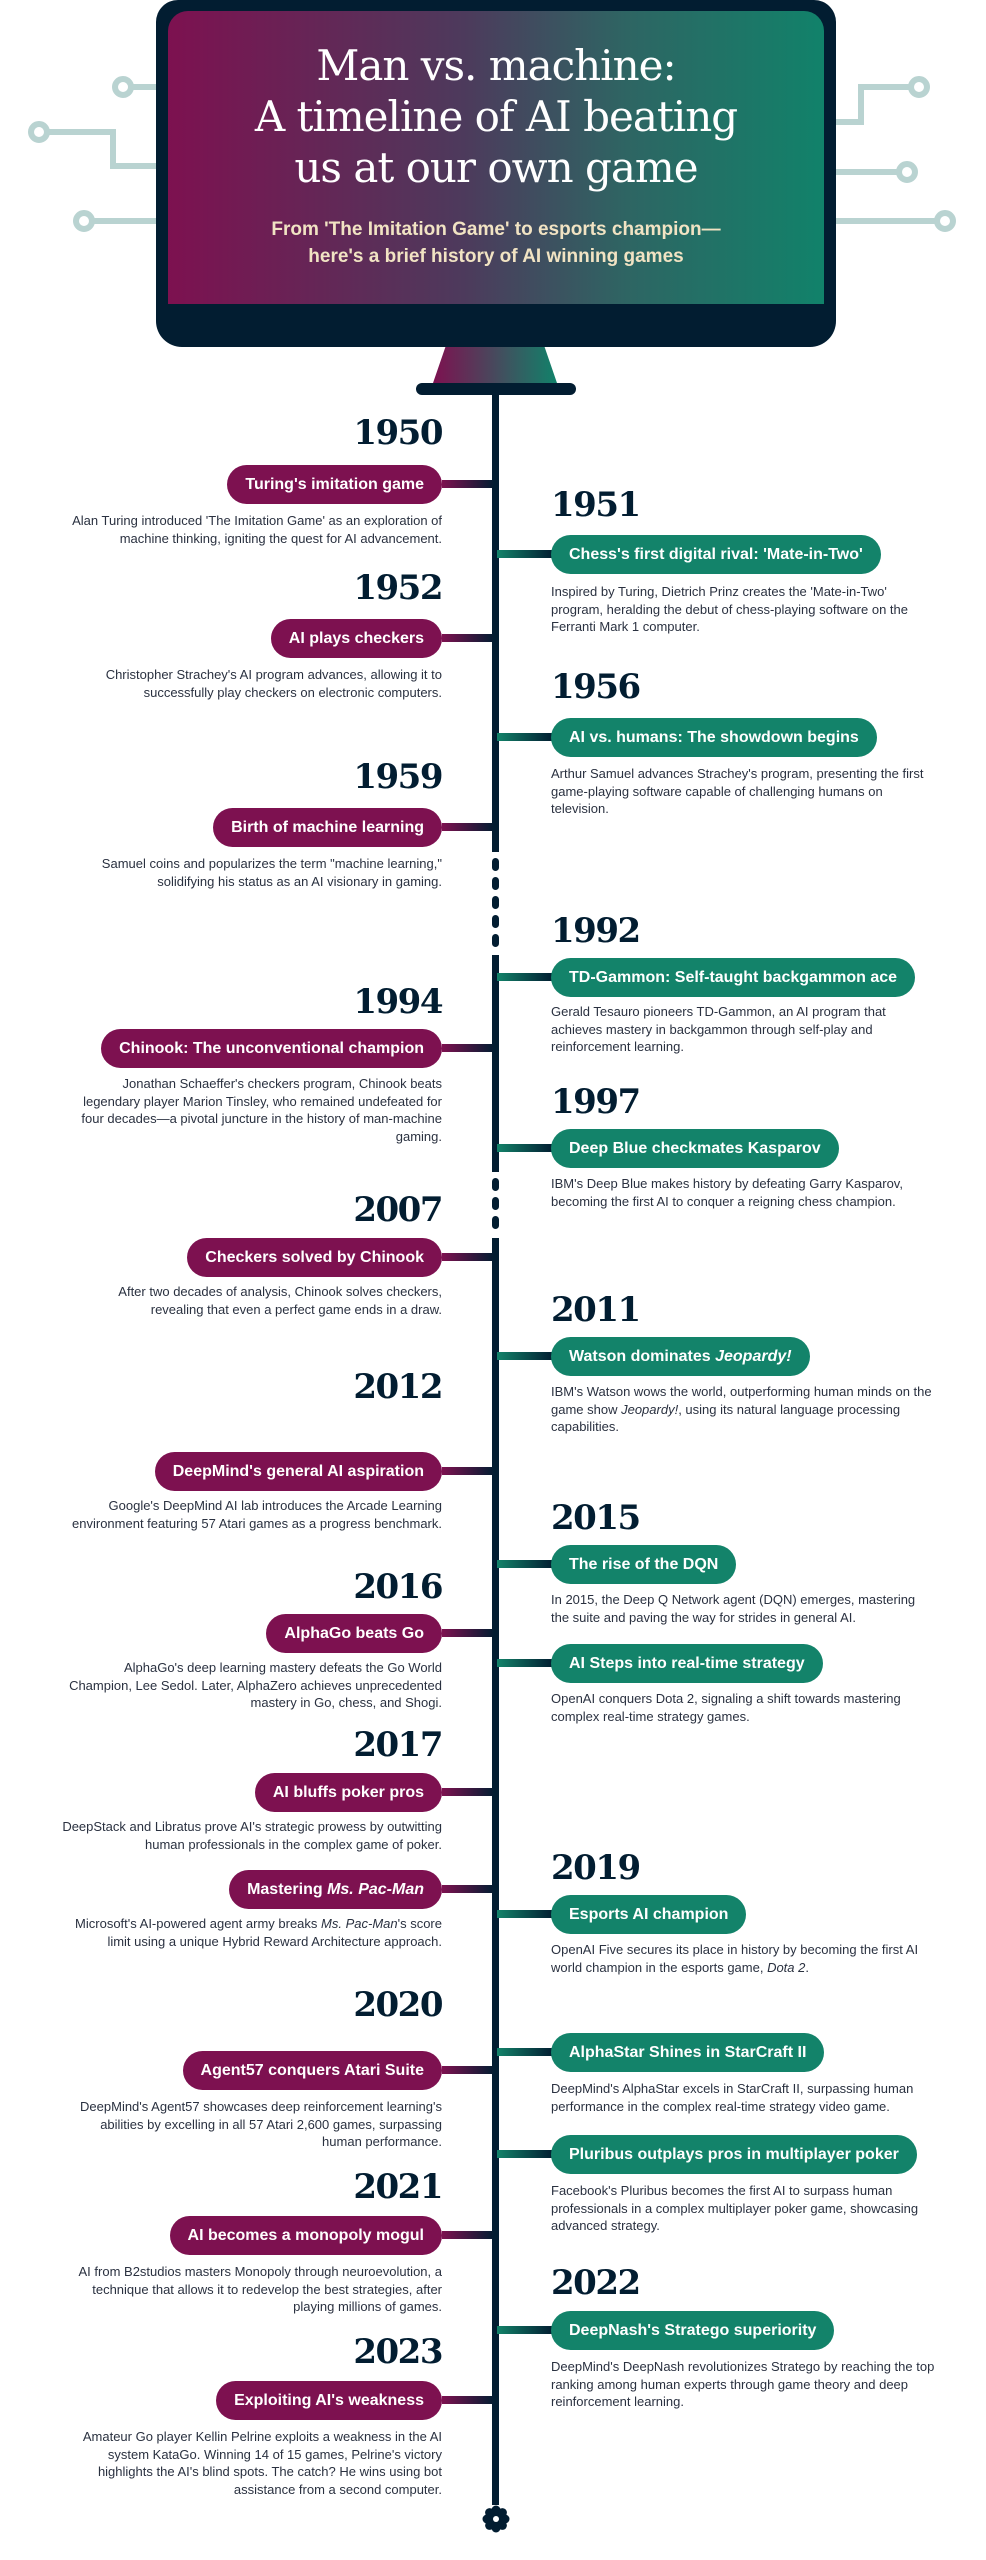  I want to click on event-year: 1950, so click(398, 433).